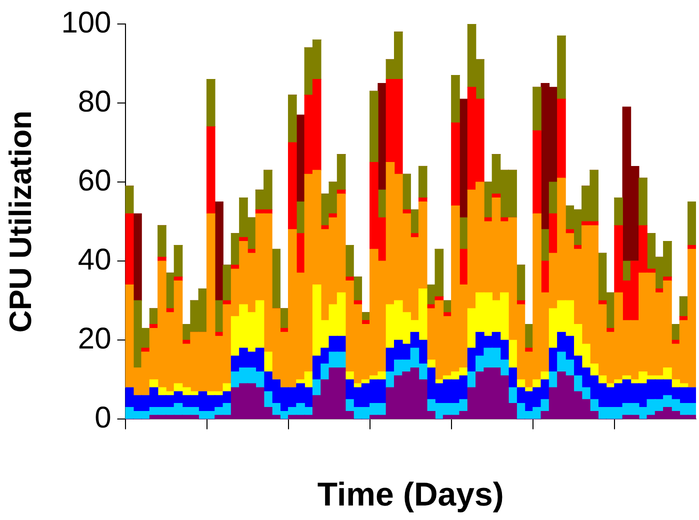 This screenshot has width=699, height=520. Describe the element at coordinates (86, 23) in the screenshot. I see `y-tick-label: 100` at that location.